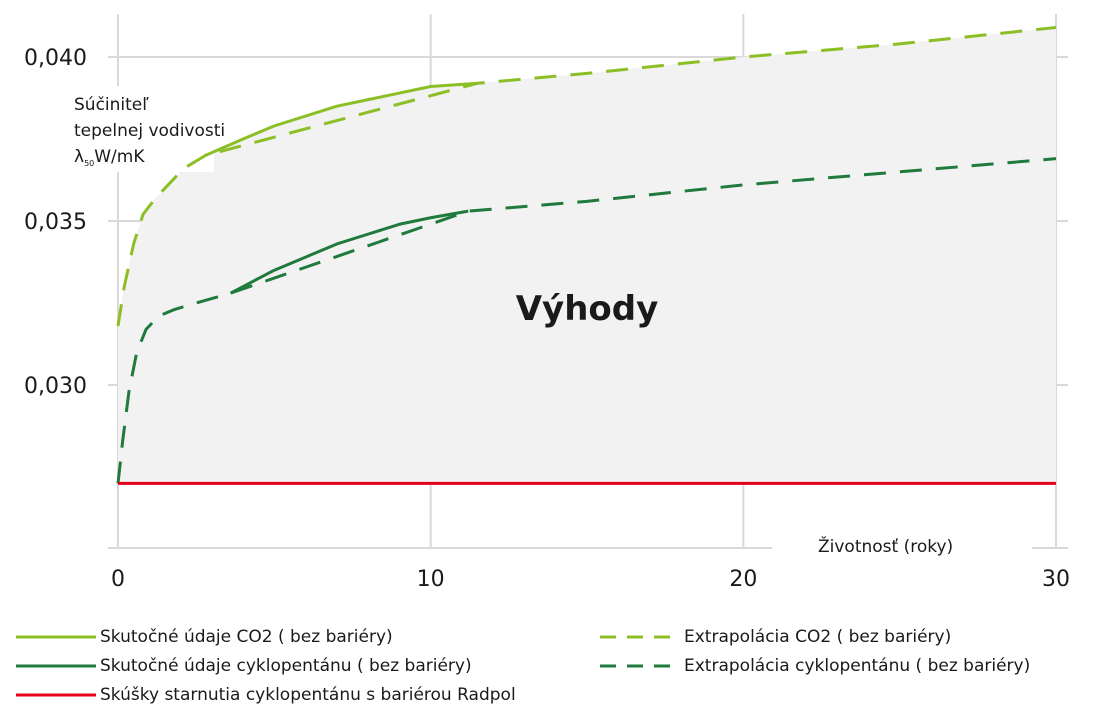 This screenshot has height=720, width=1106. Describe the element at coordinates (431, 579) in the screenshot. I see `x-tick-label: 10` at that location.